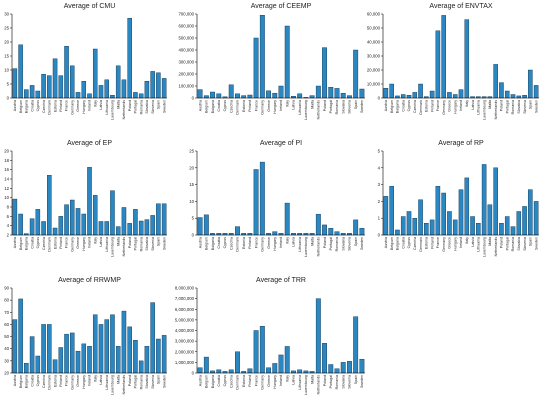 This screenshot has height=405, width=550. Describe the element at coordinates (496, 110) in the screenshot. I see `x-tick-label: Netherlands` at that location.